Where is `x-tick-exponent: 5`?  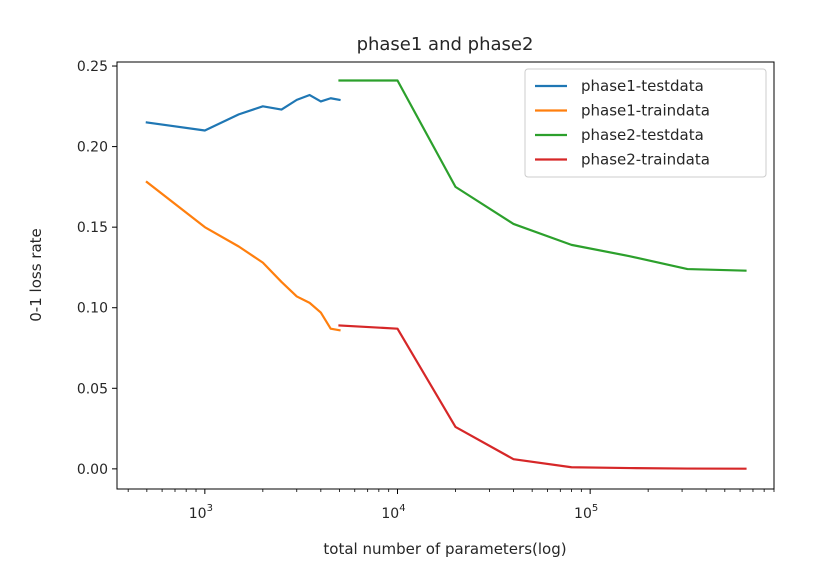
x-tick-exponent: 5 is located at coordinates (595, 508).